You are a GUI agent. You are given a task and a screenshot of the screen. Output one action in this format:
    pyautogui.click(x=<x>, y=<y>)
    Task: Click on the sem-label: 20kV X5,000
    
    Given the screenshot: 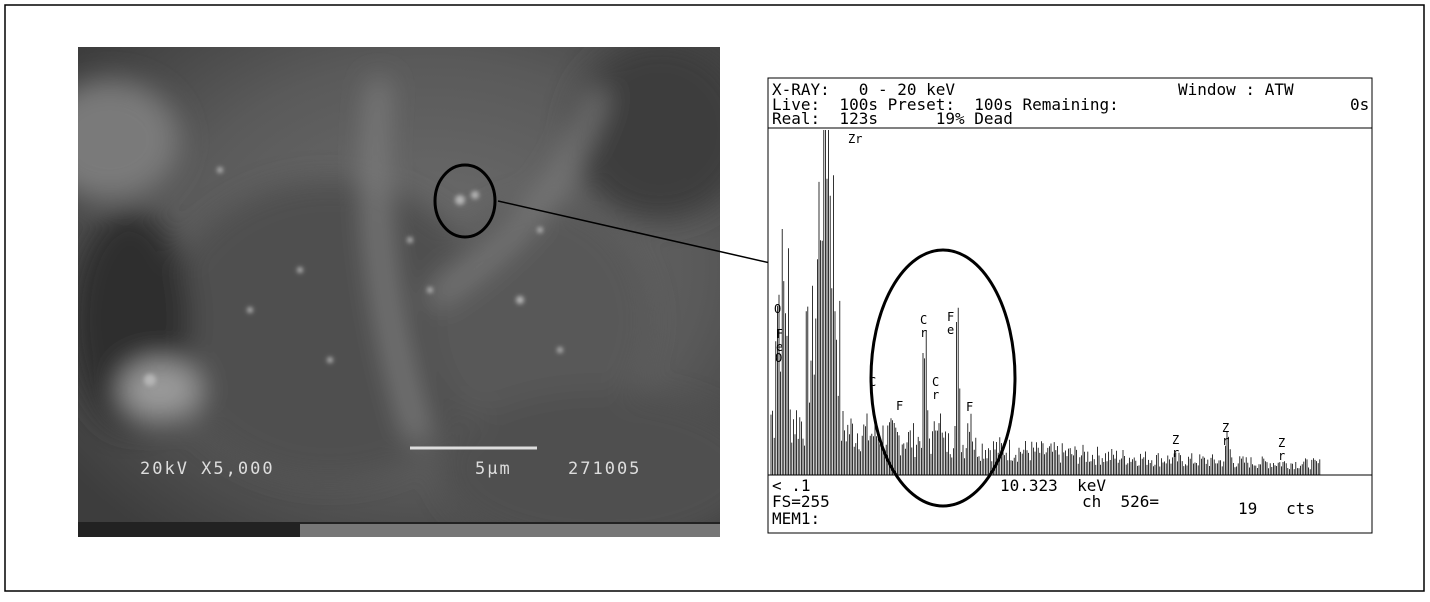 What is the action you would take?
    pyautogui.click(x=207, y=469)
    